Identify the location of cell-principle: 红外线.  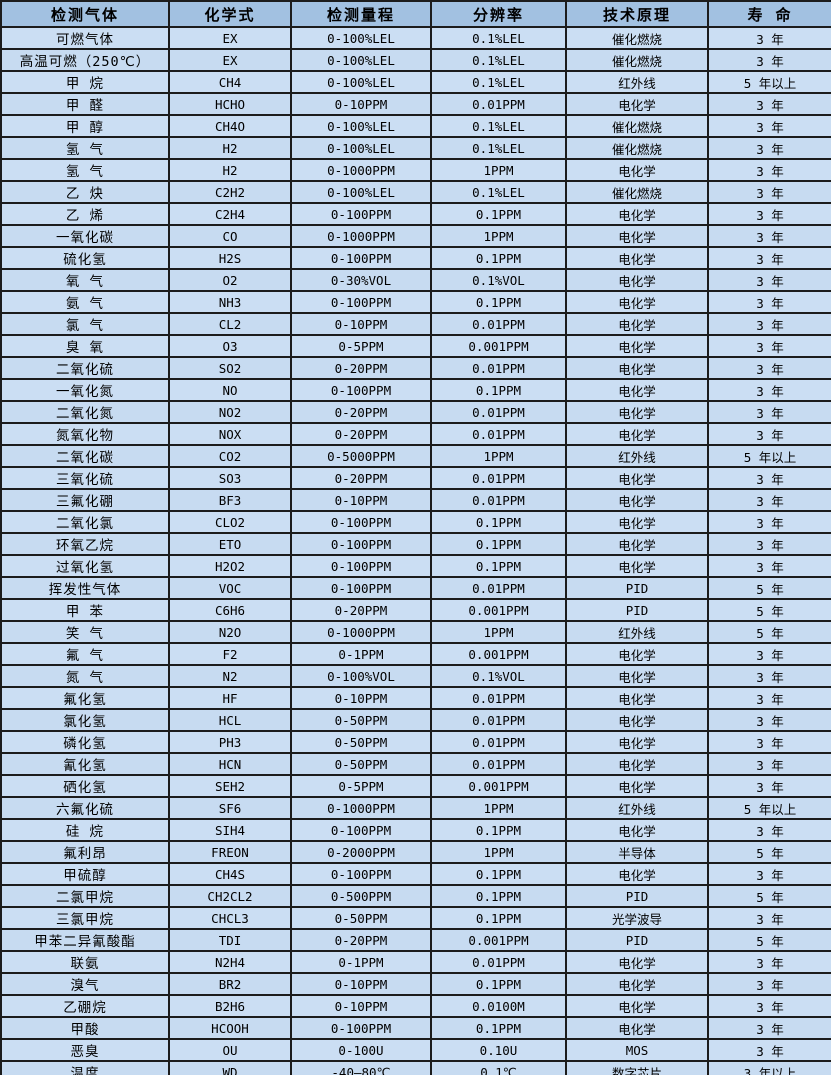
(637, 632).